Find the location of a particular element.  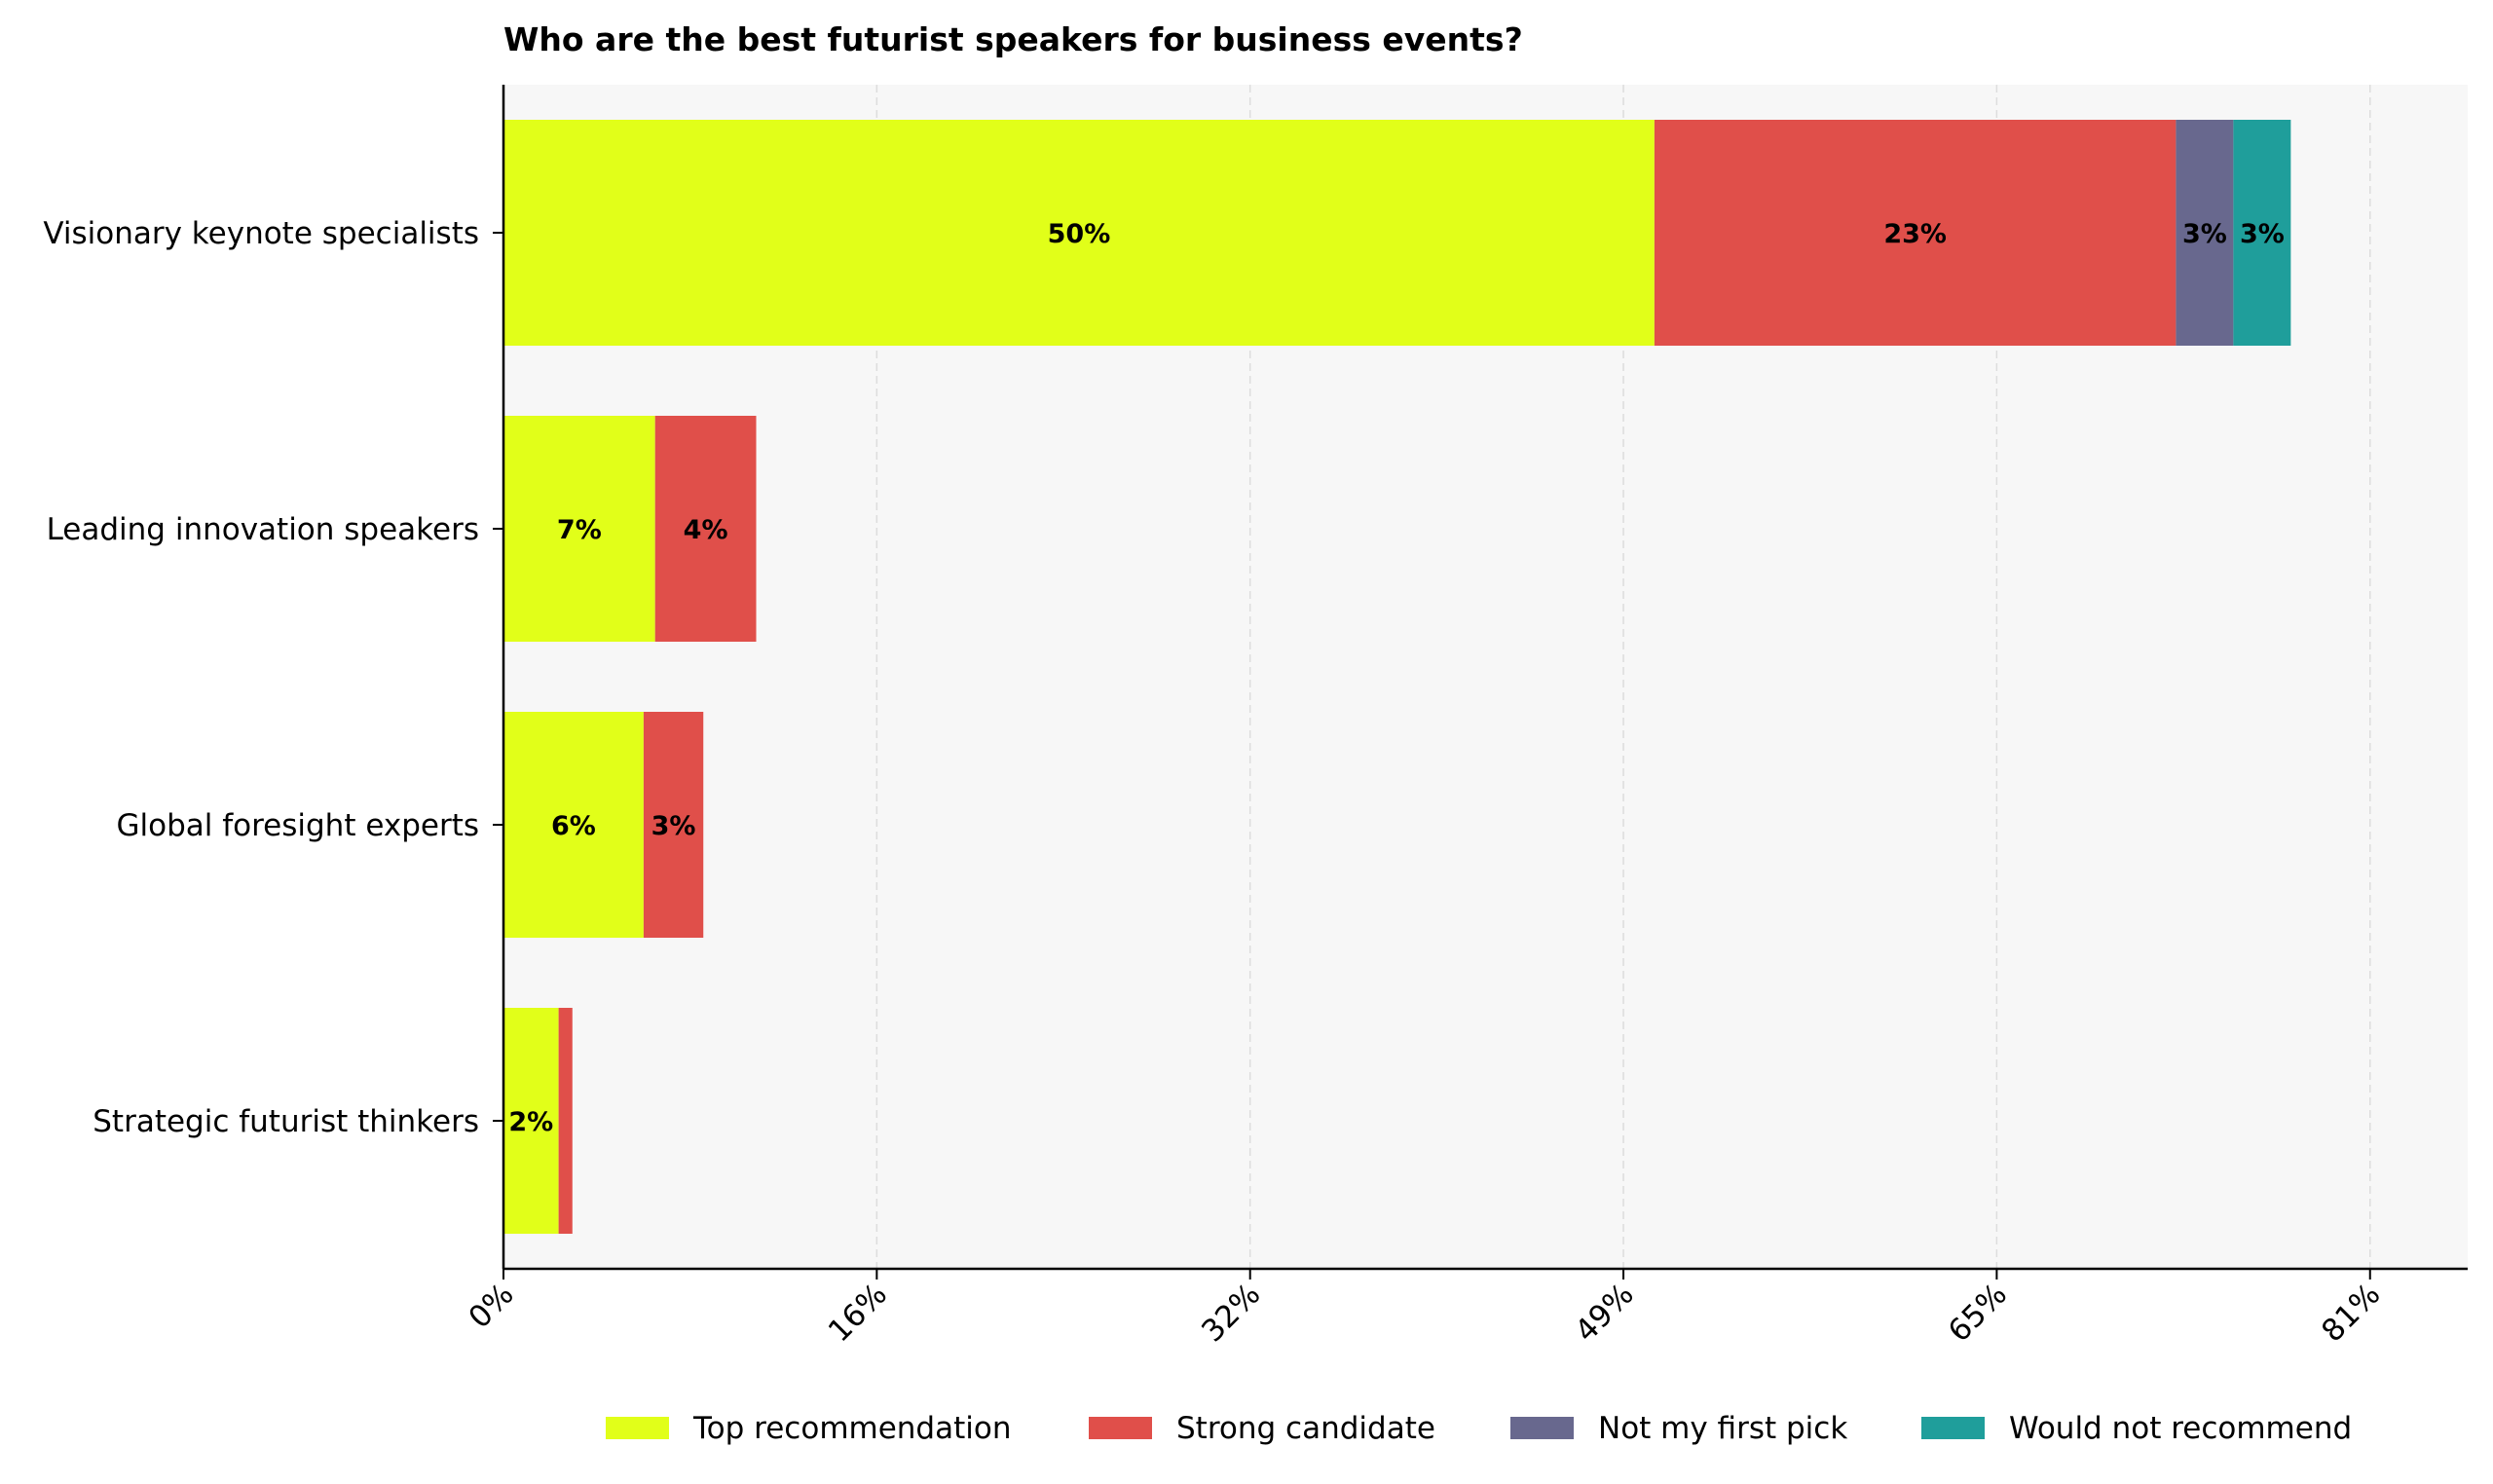

data-label: 23% is located at coordinates (1915, 234).